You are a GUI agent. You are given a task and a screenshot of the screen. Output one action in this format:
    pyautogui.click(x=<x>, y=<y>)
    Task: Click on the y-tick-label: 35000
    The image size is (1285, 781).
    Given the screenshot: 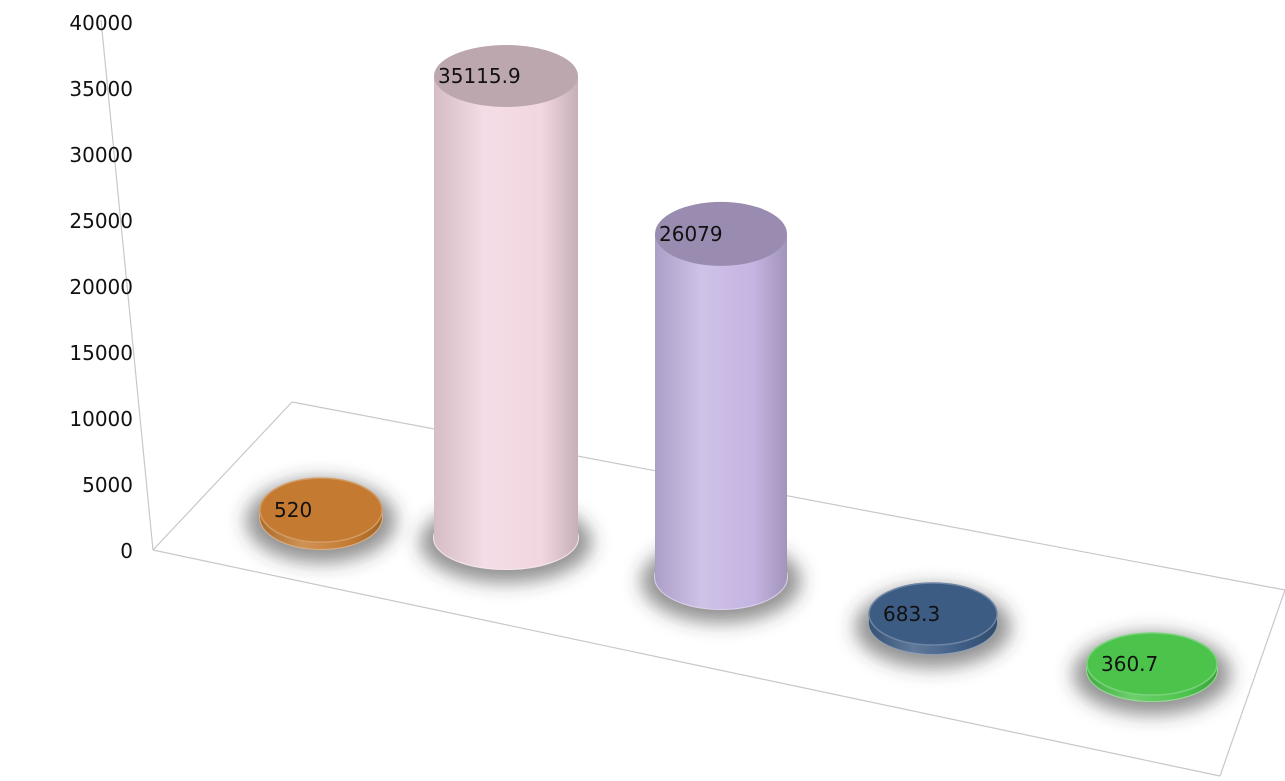 What is the action you would take?
    pyautogui.click(x=101, y=89)
    